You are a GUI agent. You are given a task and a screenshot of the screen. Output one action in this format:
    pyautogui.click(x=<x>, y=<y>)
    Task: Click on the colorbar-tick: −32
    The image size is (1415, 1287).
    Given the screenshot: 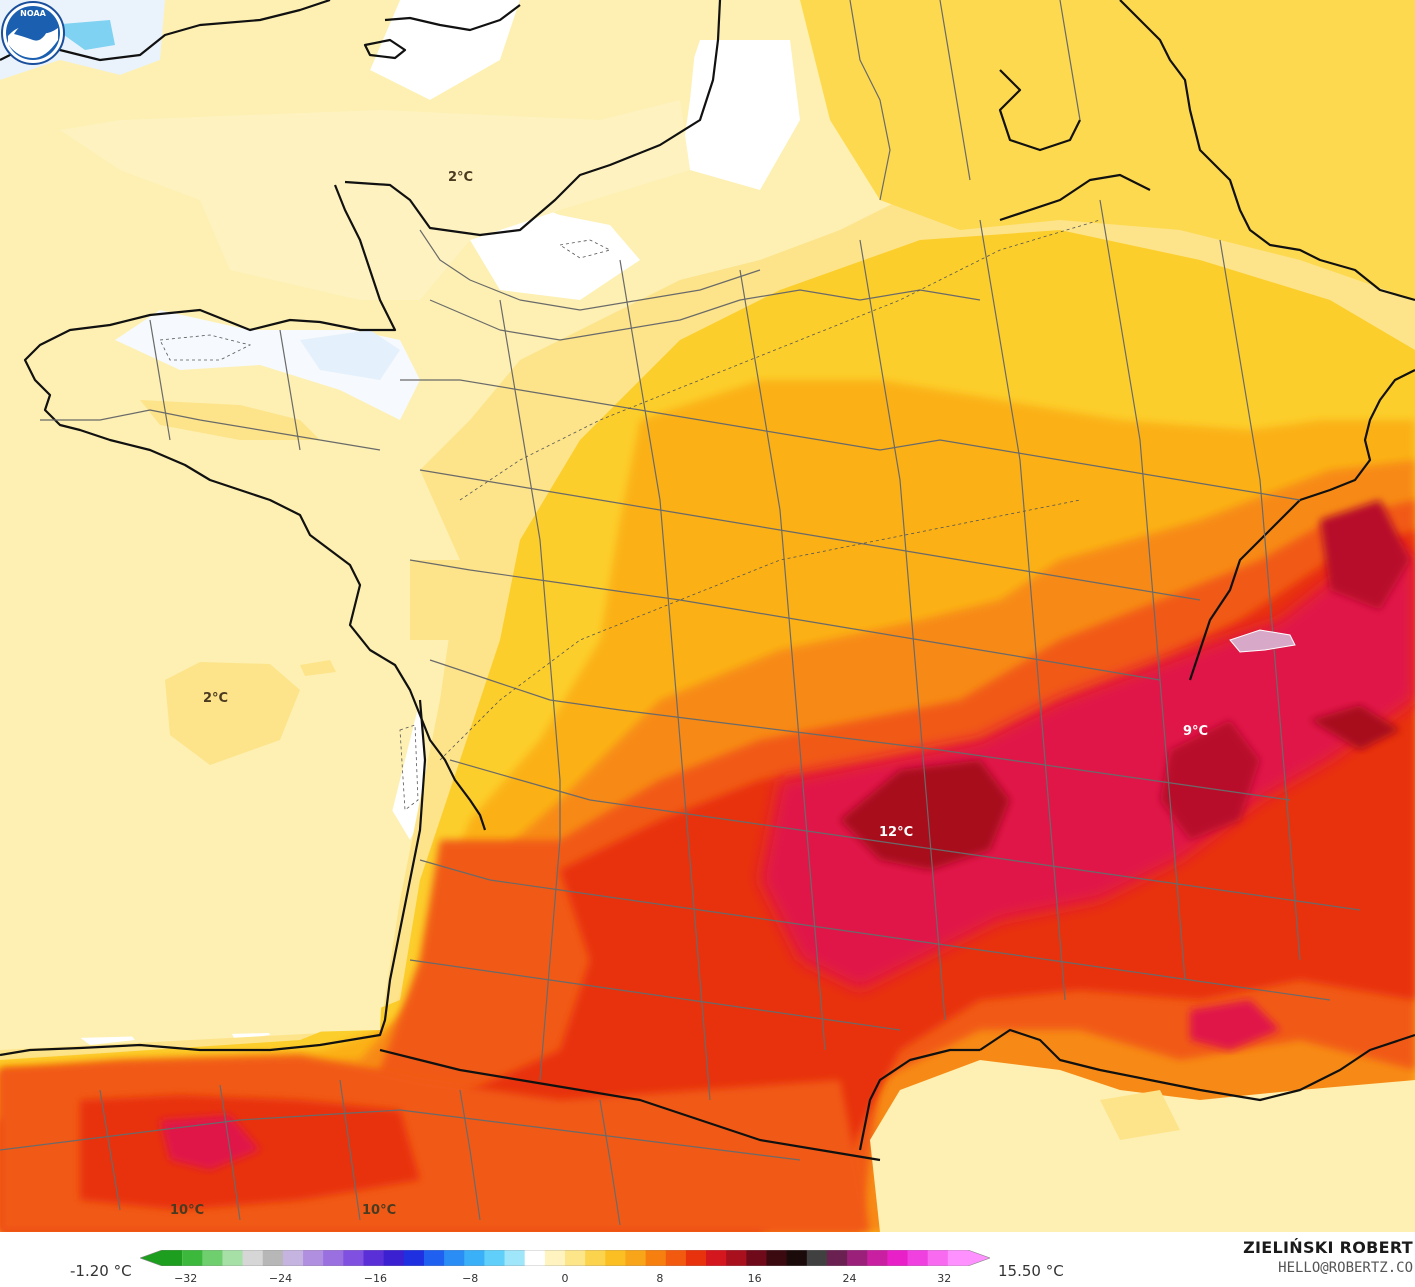 What is the action you would take?
    pyautogui.click(x=186, y=1278)
    